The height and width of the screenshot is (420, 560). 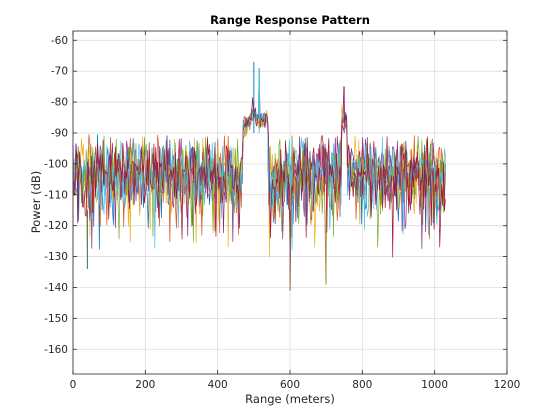 I want to click on y-tick-label: -90, so click(x=59, y=133).